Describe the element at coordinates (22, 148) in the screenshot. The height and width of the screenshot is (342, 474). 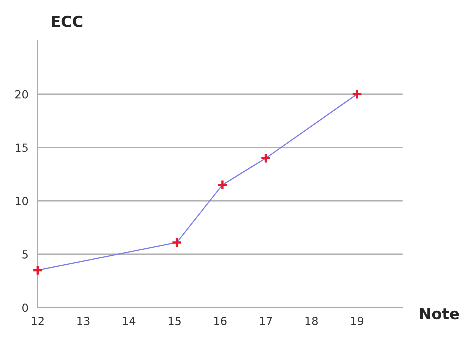
I see `y-tick-label: 15` at that location.